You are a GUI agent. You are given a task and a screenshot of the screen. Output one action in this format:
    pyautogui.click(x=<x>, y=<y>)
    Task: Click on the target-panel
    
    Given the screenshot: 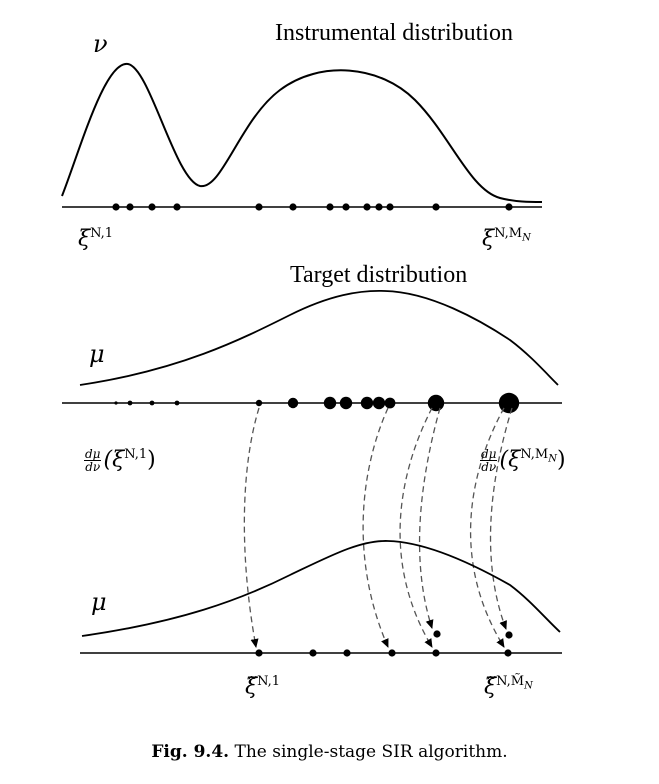 What is the action you would take?
    pyautogui.click(x=312, y=351)
    